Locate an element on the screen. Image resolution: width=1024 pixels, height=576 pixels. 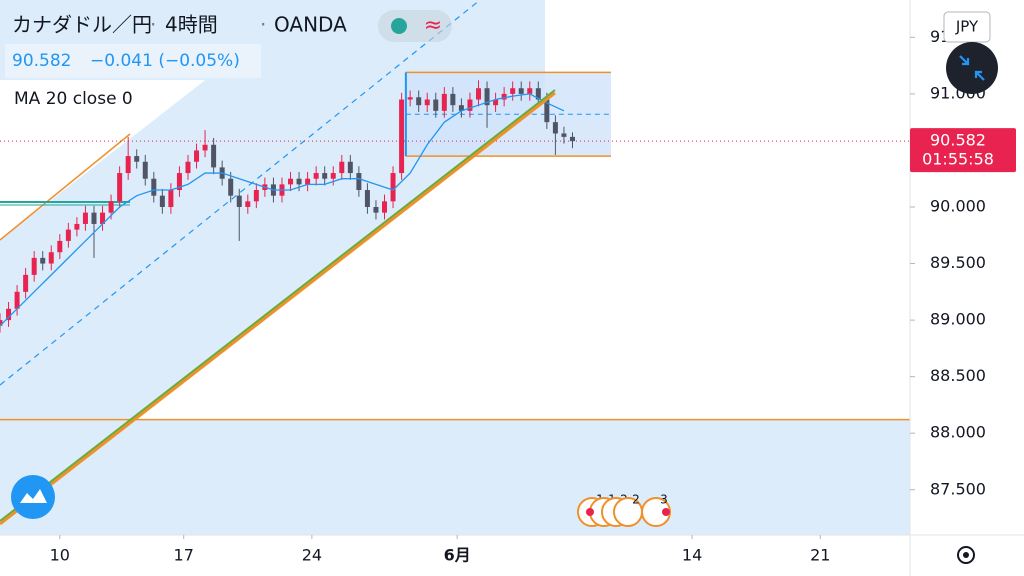
price-row-bg is located at coordinates (133, 61).